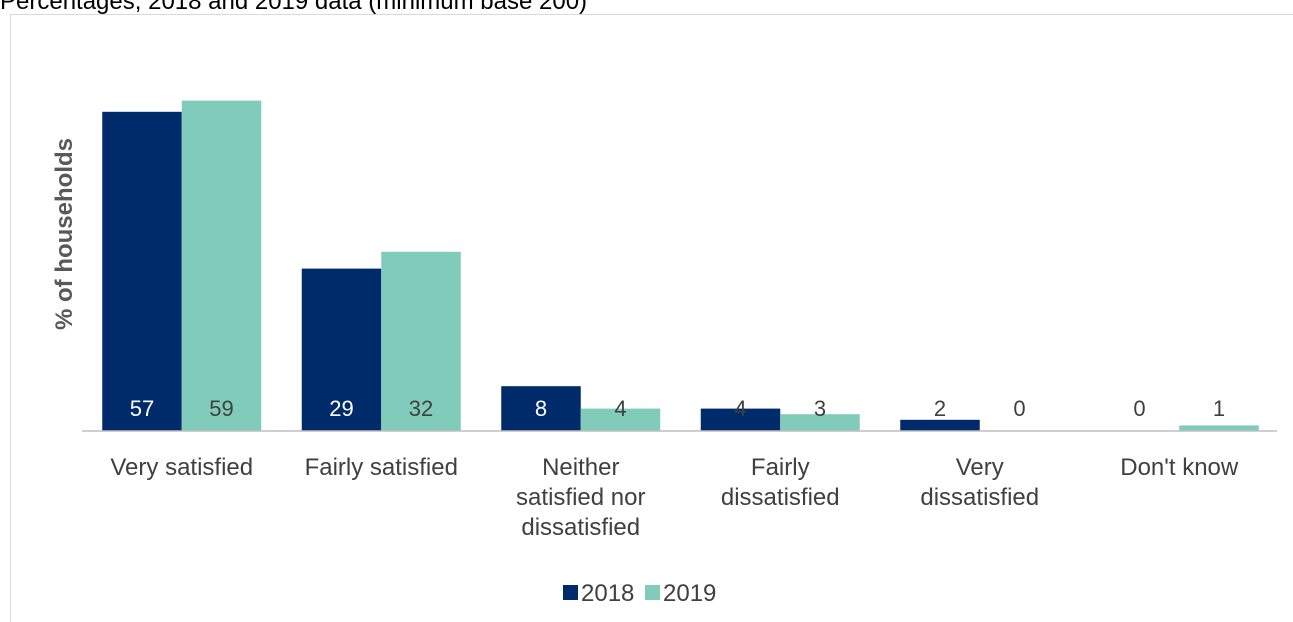  Describe the element at coordinates (1219, 408) in the screenshot. I see `data-label: 1` at that location.